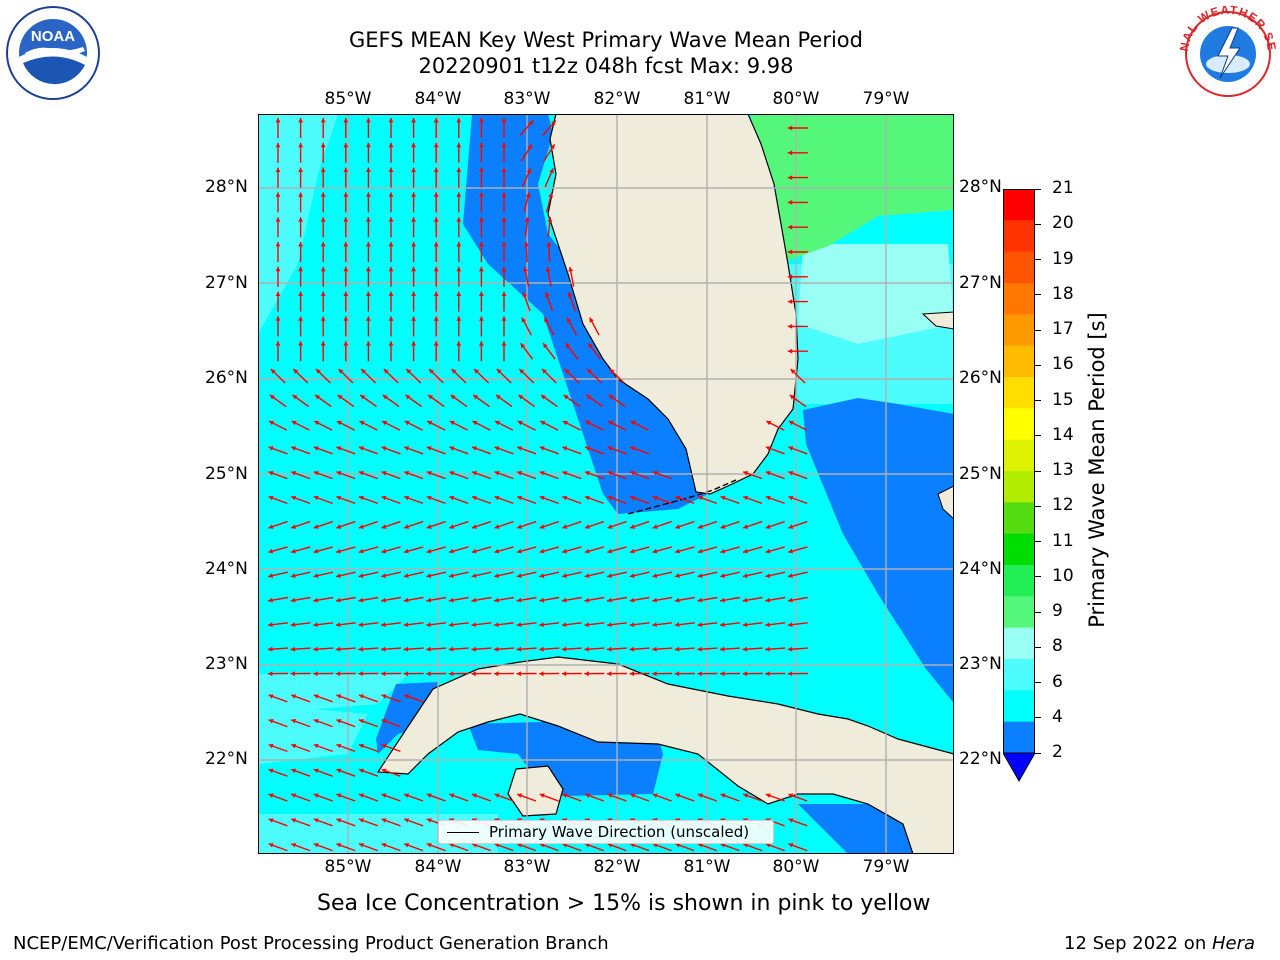  Describe the element at coordinates (463, 832) in the screenshot. I see `legend-line` at that location.